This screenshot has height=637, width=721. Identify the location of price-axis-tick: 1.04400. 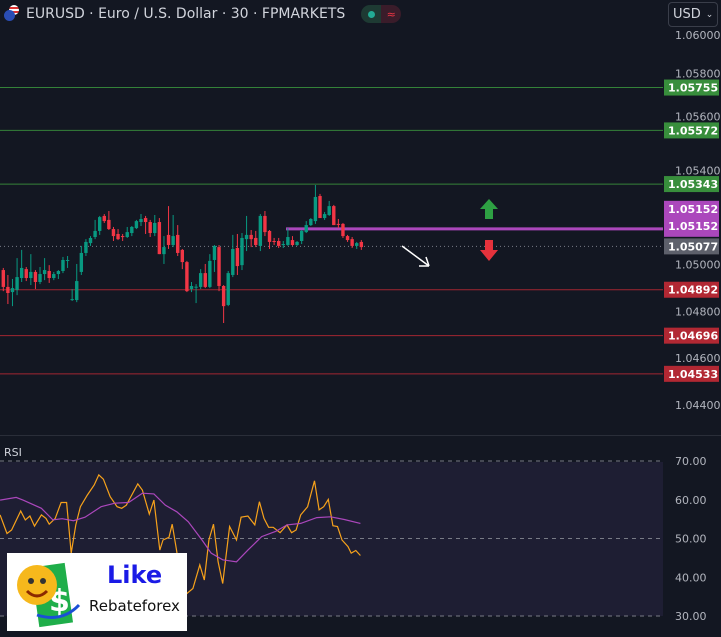
(698, 405).